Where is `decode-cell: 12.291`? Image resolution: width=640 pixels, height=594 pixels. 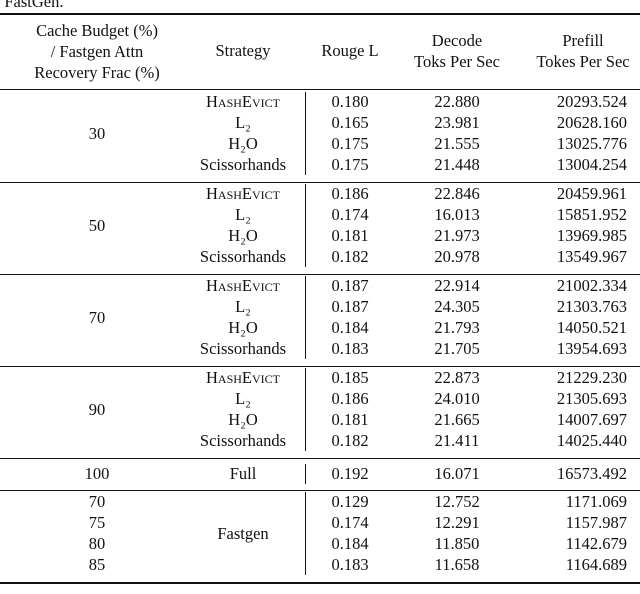 decode-cell: 12.291 is located at coordinates (457, 522).